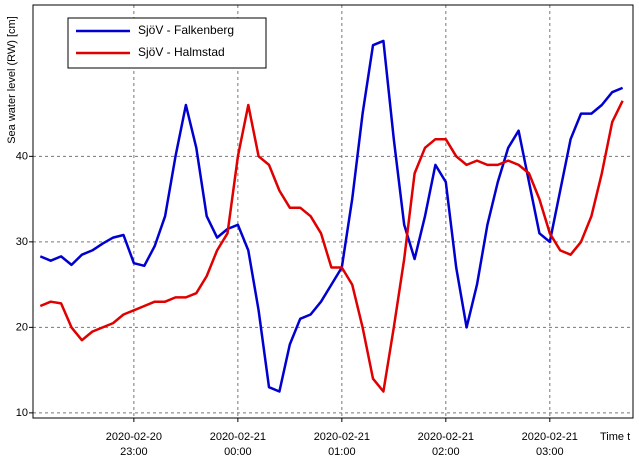 The width and height of the screenshot is (639, 466). Describe the element at coordinates (134, 452) in the screenshot. I see `x-tick-label: 23:00` at that location.